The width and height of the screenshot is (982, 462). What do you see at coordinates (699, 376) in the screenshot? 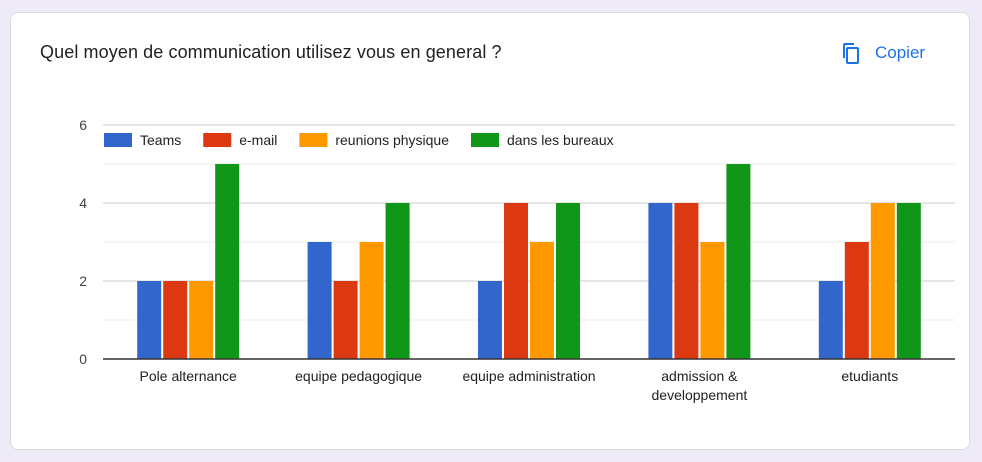
I see `x-tick-label: admission &` at bounding box center [699, 376].